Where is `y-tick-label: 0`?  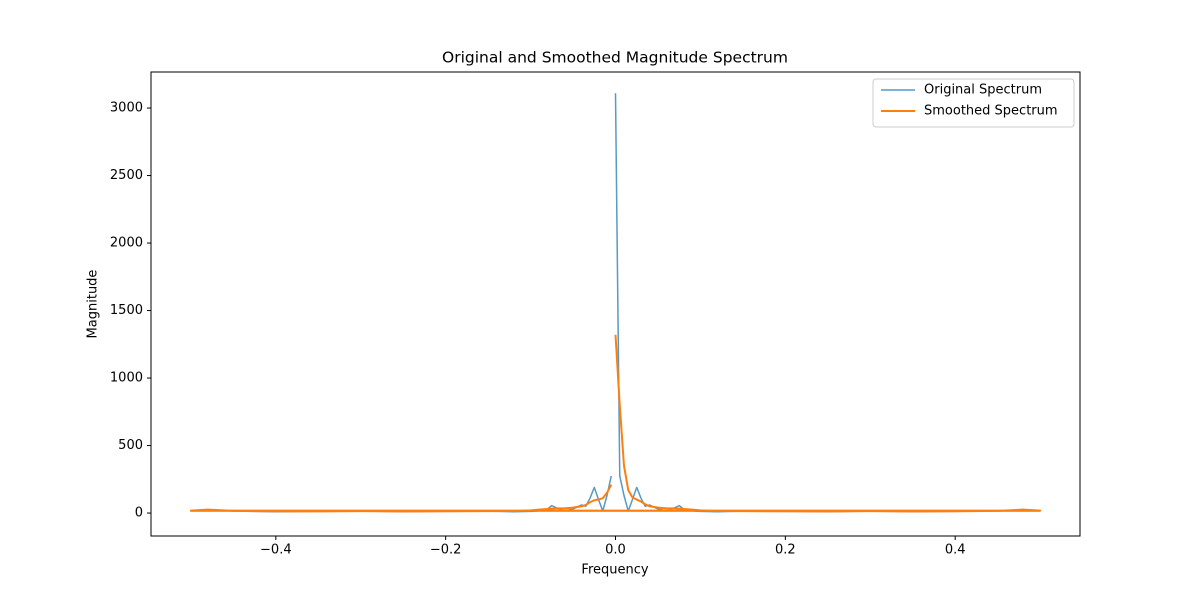 y-tick-label: 0 is located at coordinates (139, 513).